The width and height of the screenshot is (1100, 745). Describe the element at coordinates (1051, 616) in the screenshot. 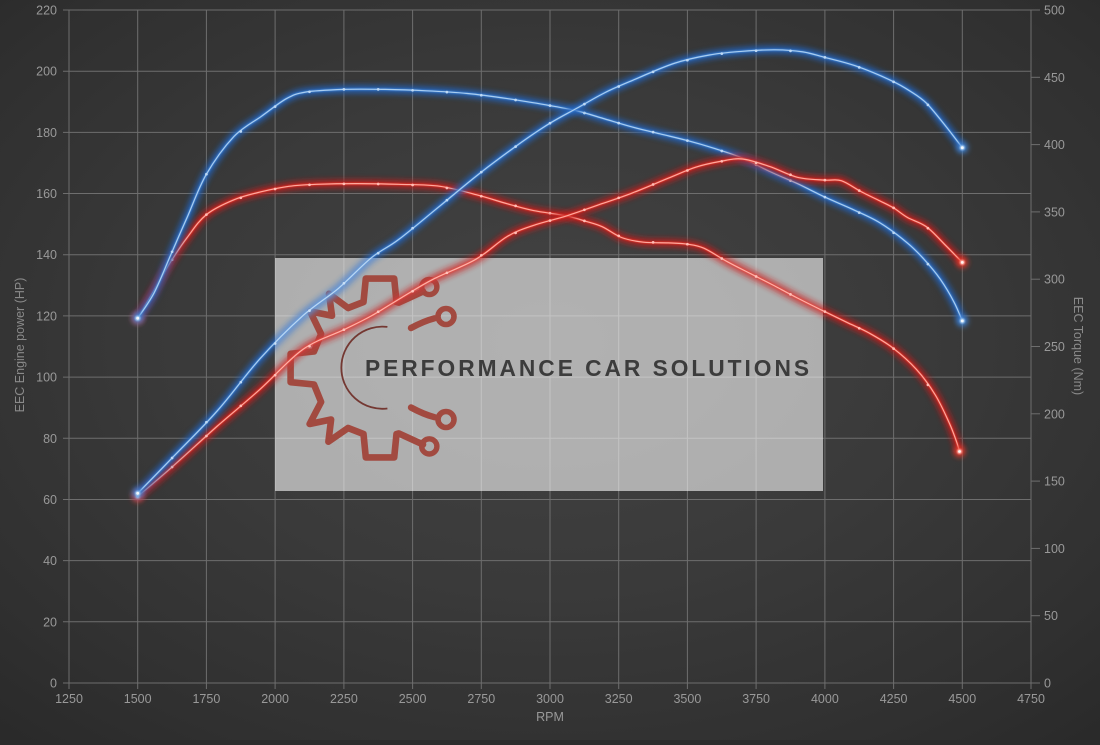

I see `svg-text: 50` at that location.